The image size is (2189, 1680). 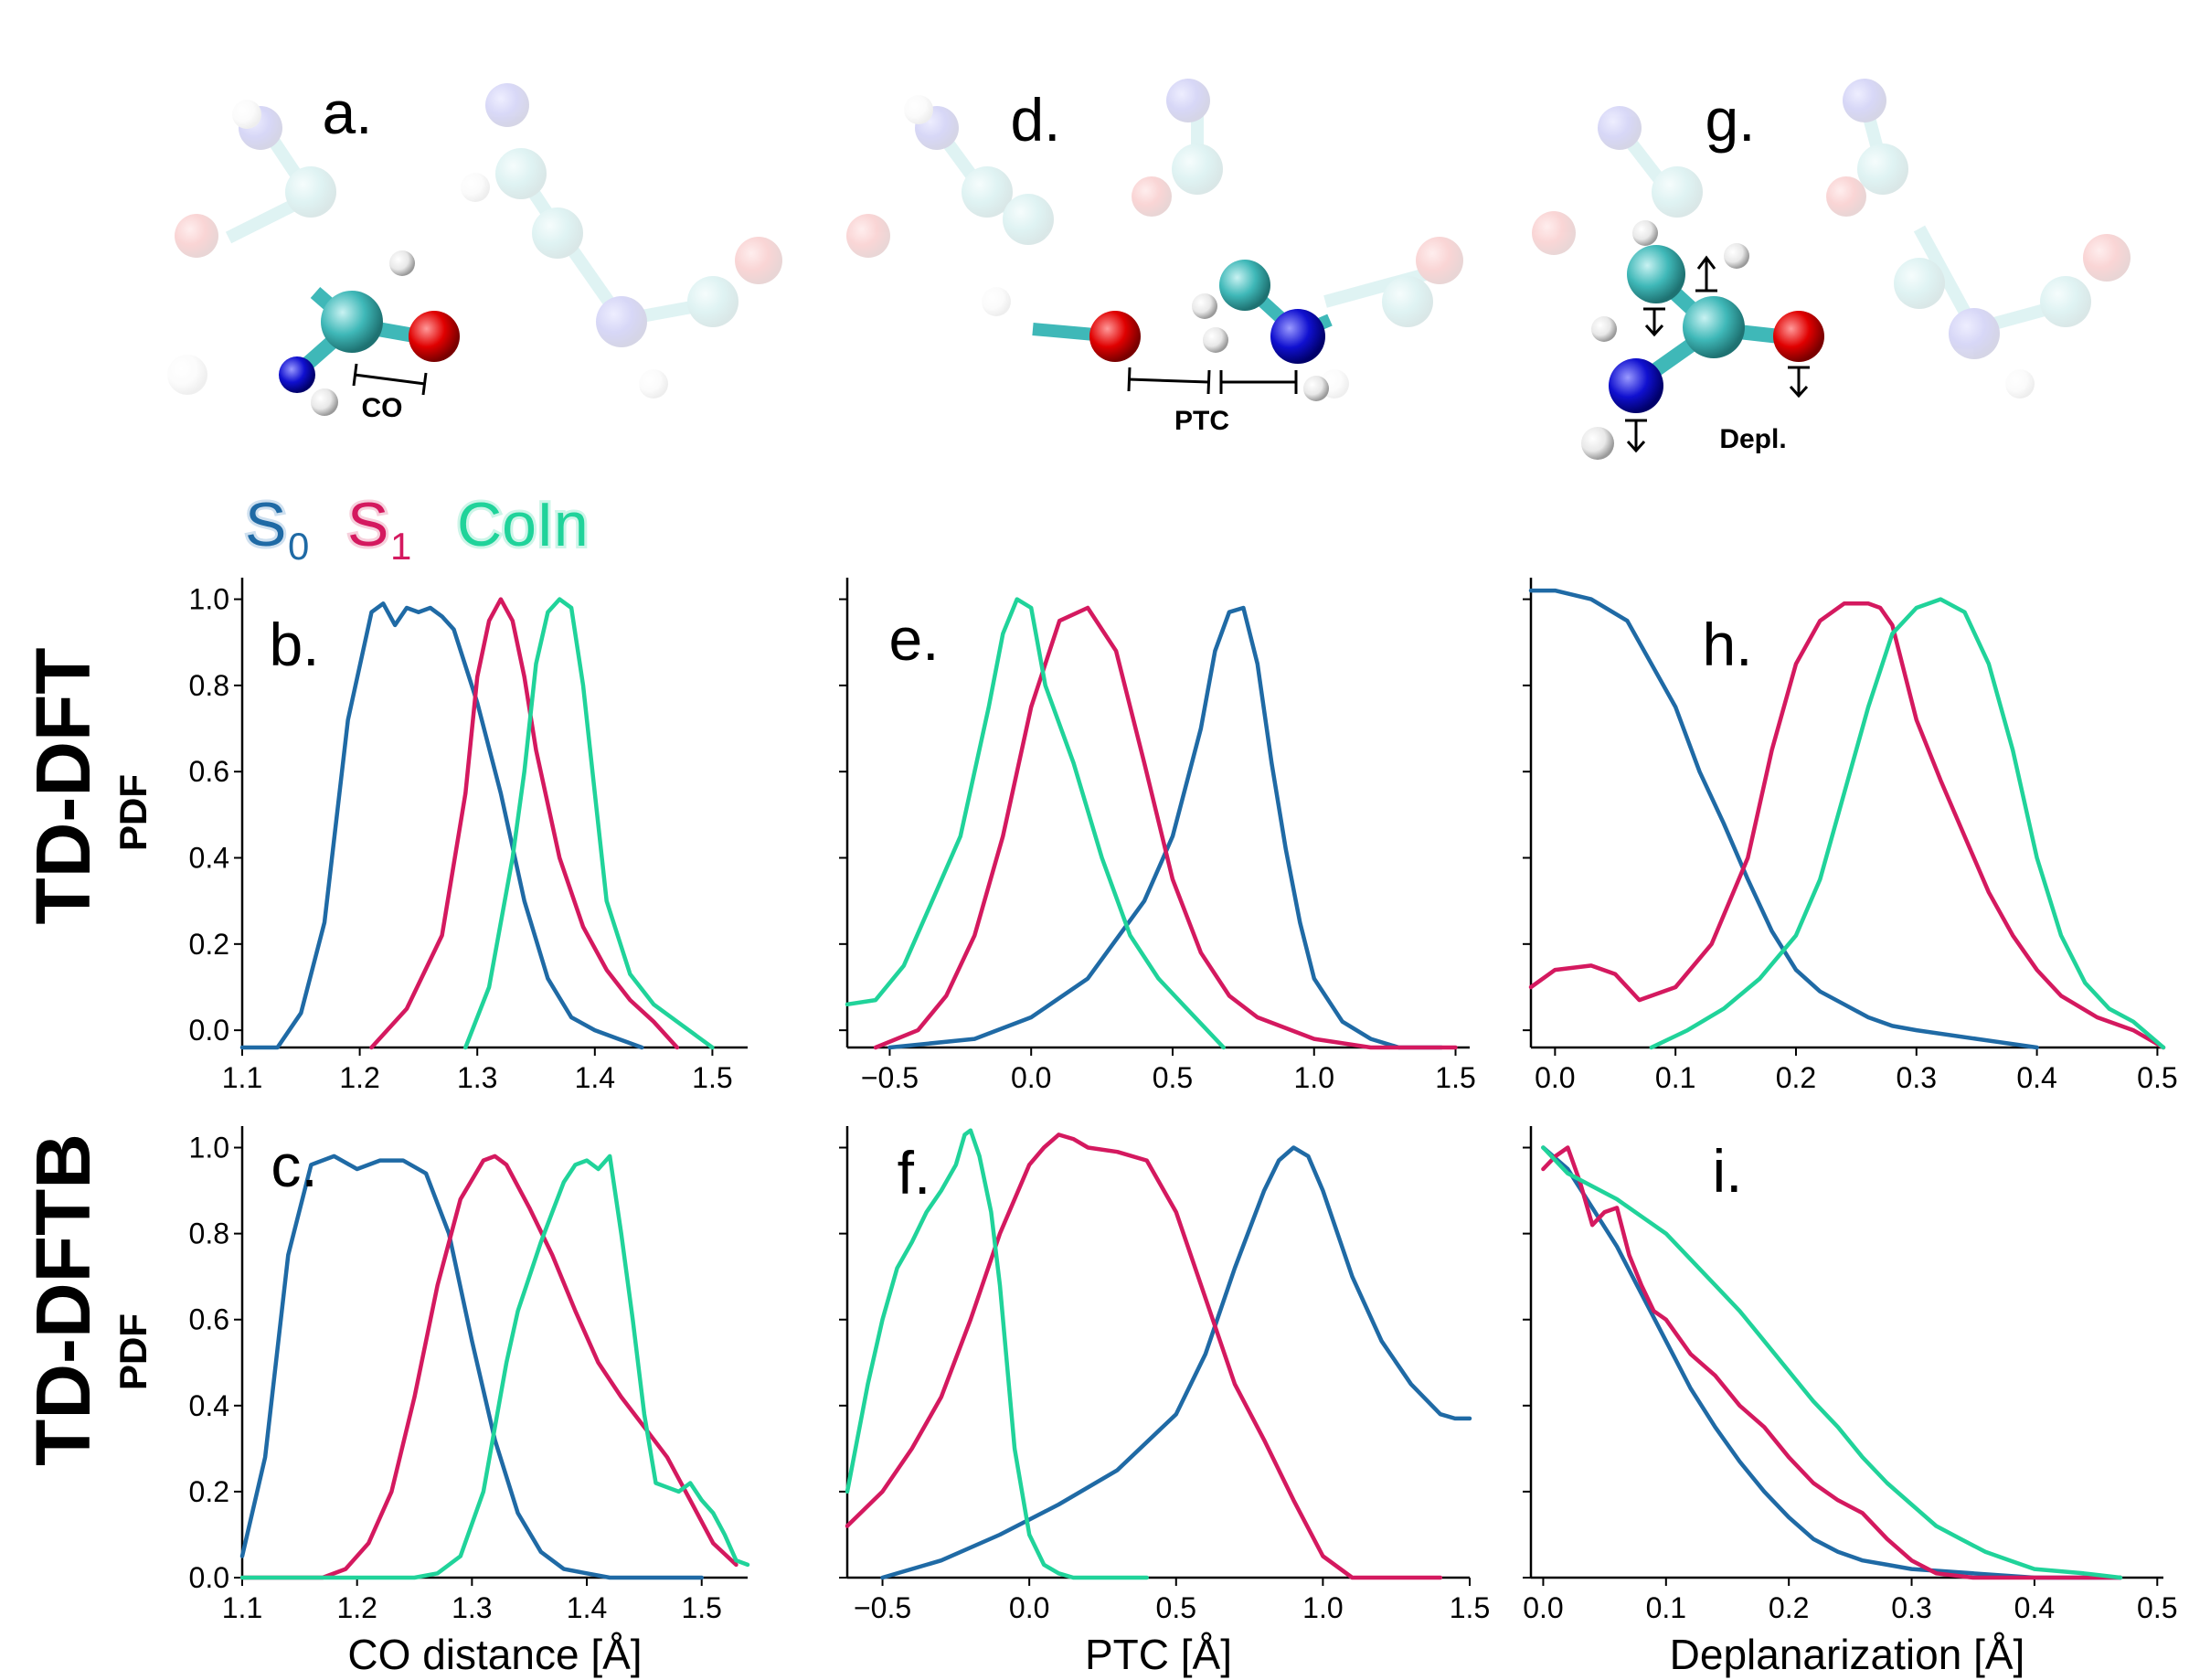 What do you see at coordinates (914, 1173) in the screenshot?
I see `panel-letter: f.` at bounding box center [914, 1173].